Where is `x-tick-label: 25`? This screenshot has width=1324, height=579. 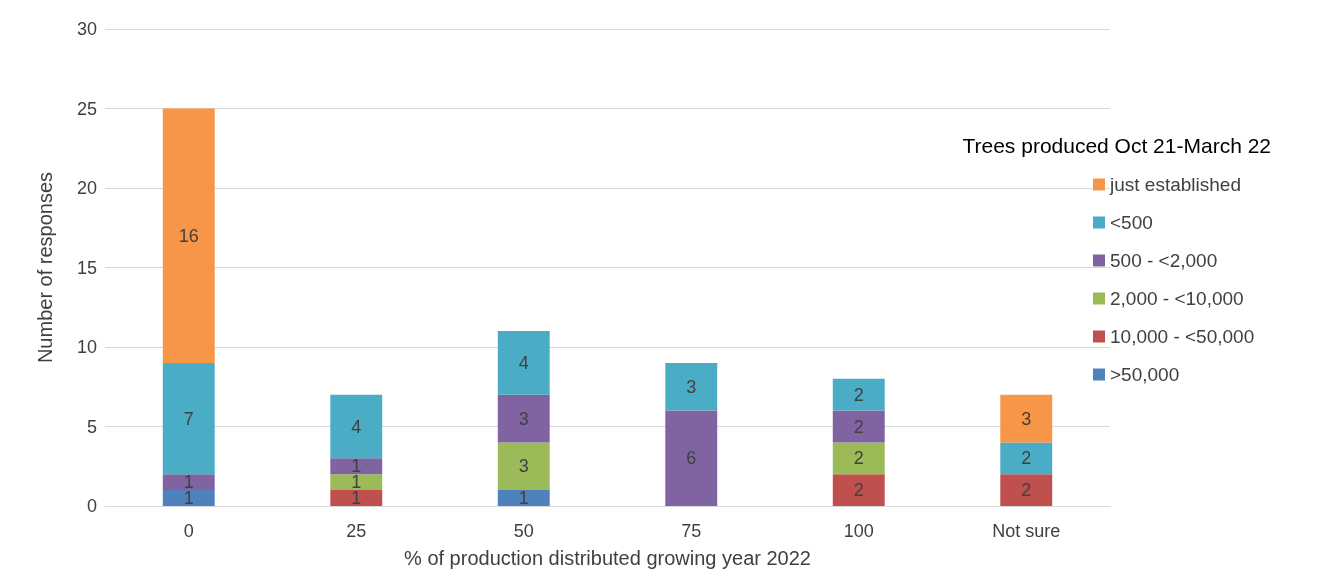 x-tick-label: 25 is located at coordinates (356, 531).